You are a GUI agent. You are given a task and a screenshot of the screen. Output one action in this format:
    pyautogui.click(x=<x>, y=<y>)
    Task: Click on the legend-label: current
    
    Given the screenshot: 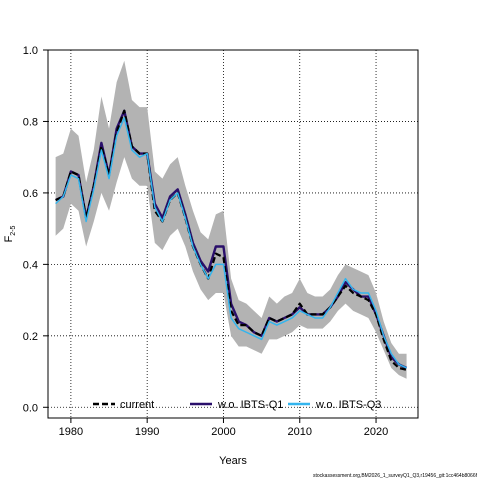 What is the action you would take?
    pyautogui.click(x=137, y=405)
    